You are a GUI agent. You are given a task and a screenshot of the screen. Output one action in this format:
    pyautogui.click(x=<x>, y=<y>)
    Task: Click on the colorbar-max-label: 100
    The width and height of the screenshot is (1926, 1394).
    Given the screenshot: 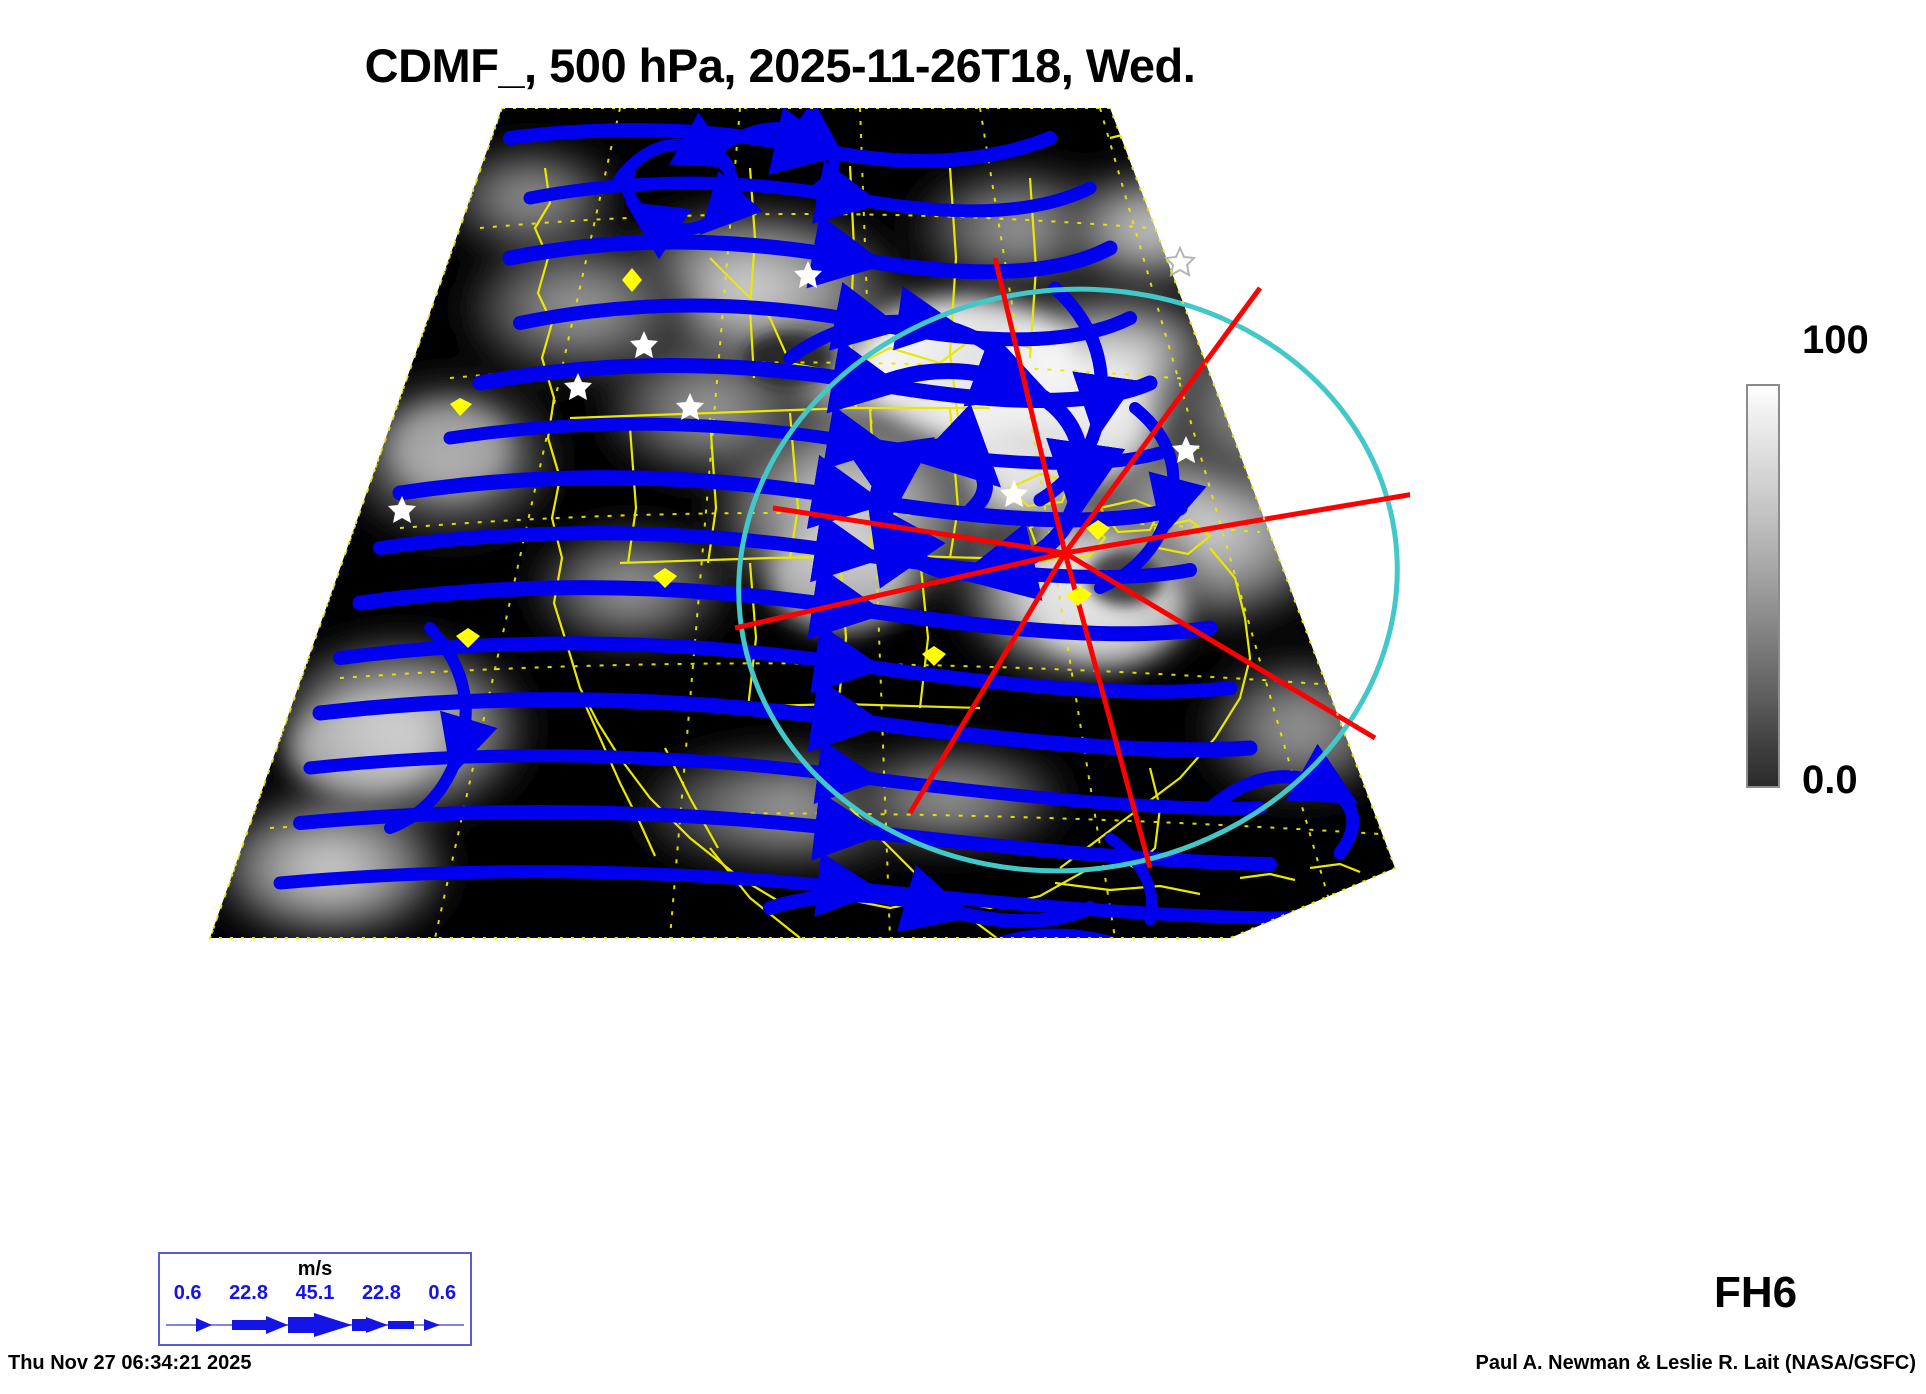 What is the action you would take?
    pyautogui.click(x=1835, y=340)
    